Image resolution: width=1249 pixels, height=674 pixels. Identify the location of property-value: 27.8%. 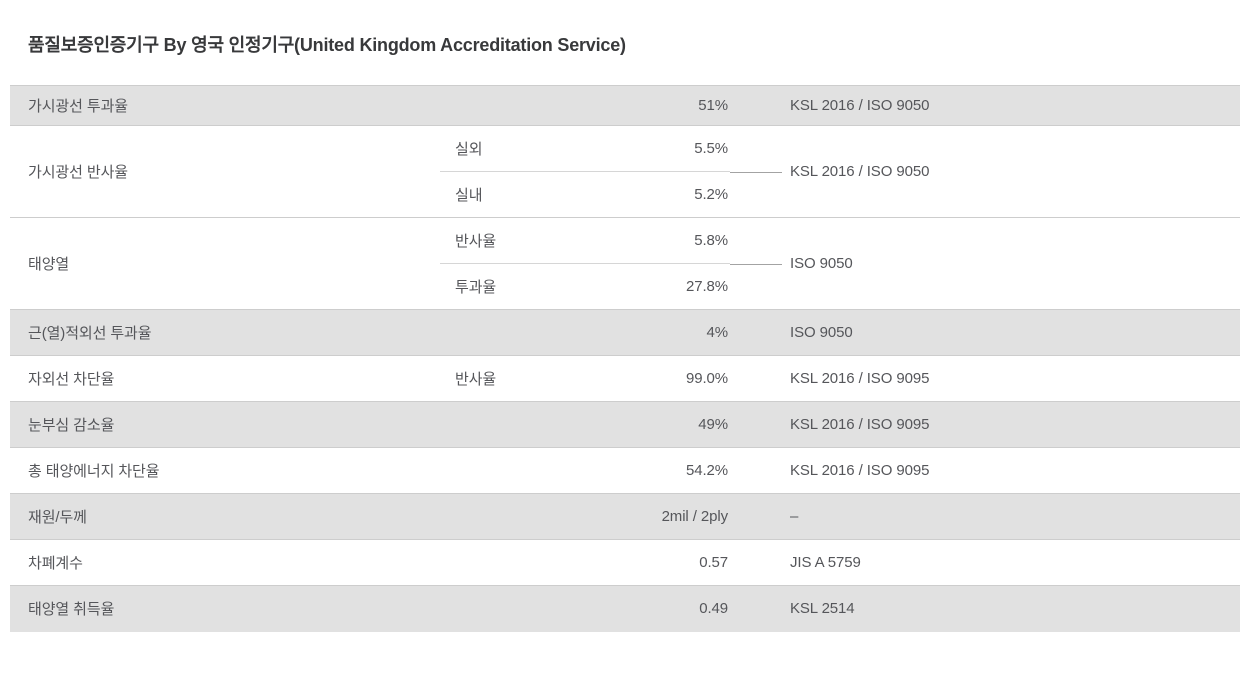
(675, 286).